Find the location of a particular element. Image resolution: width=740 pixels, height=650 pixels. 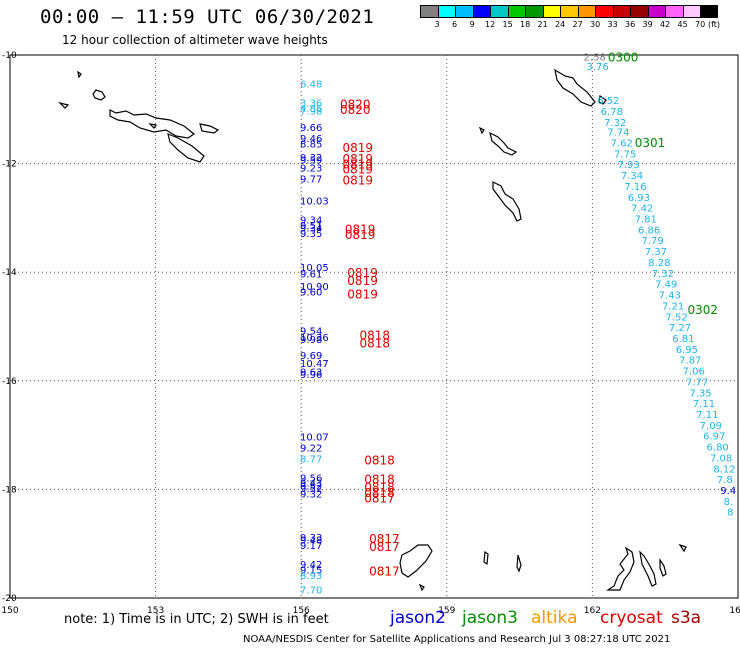

pass-time-label: 0302 is located at coordinates (702, 310).